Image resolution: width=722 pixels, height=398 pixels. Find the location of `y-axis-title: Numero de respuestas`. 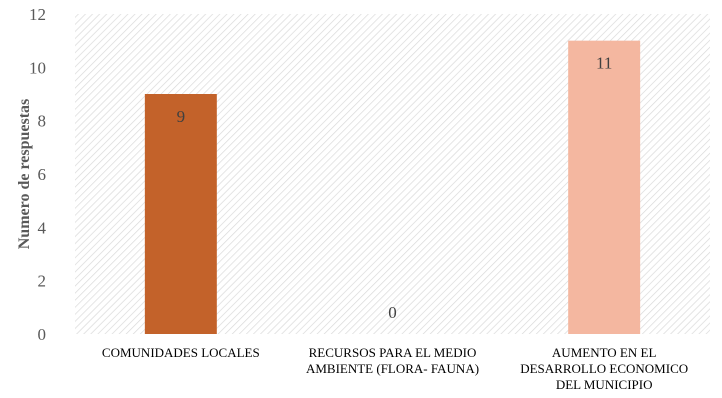

y-axis-title: Numero de respuestas is located at coordinates (24, 174).